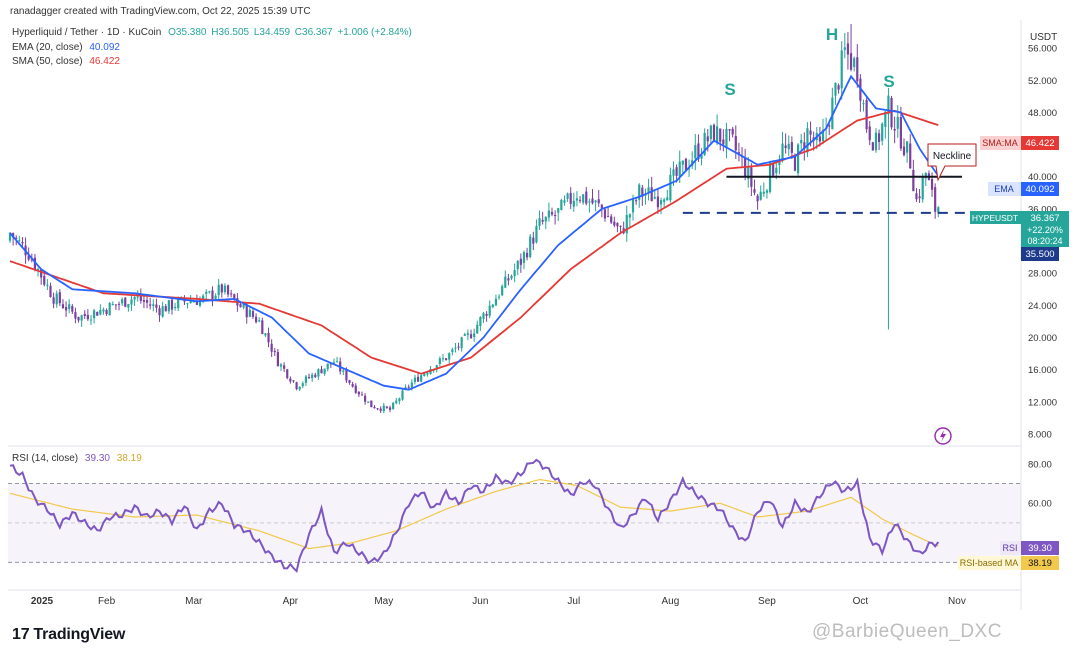  What do you see at coordinates (45, 458) in the screenshot?
I see `rsi-legend-label: RSI (14, close)` at bounding box center [45, 458].